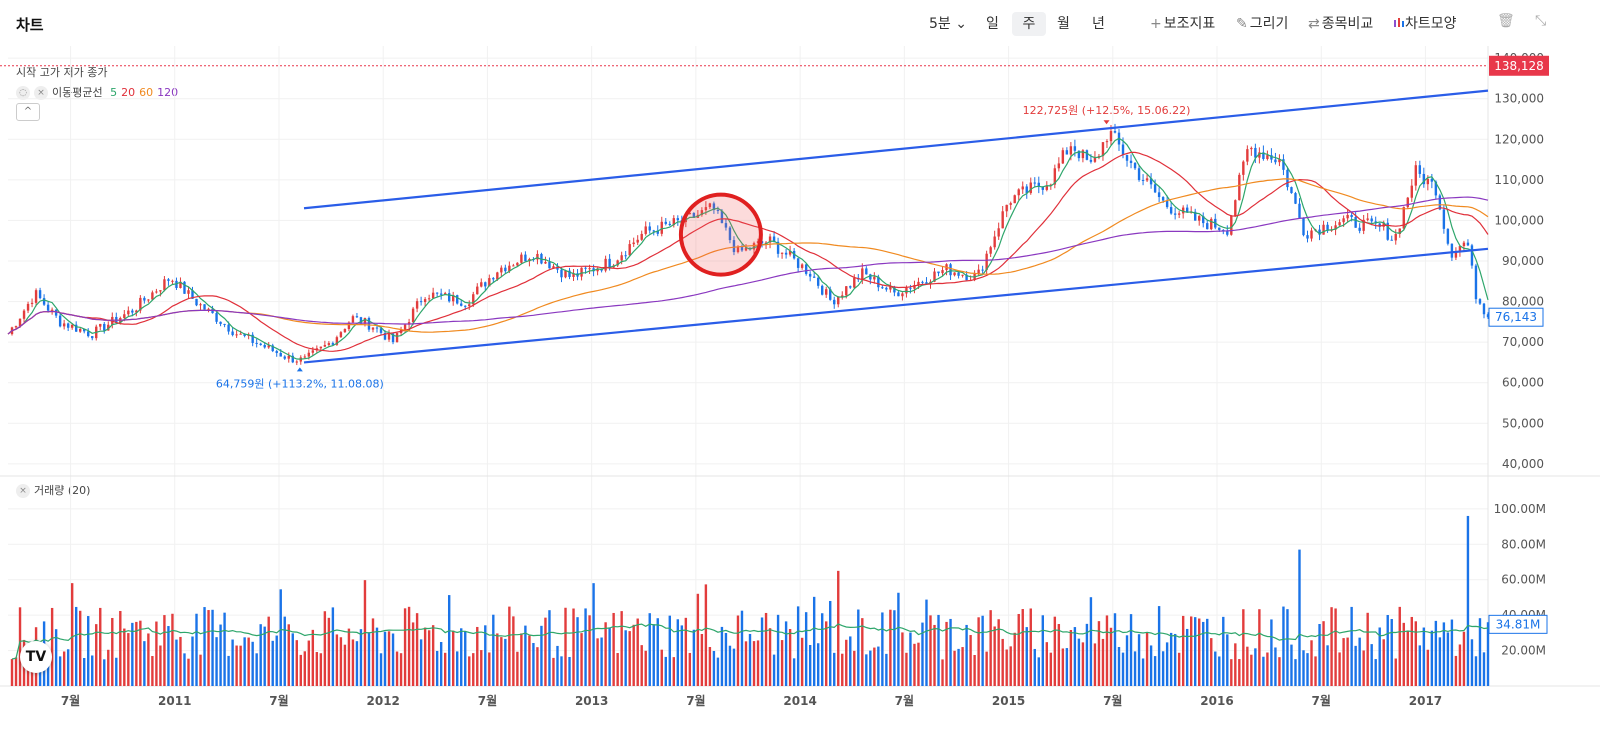 Image resolution: width=1600 pixels, height=739 pixels. I want to click on indicator-button: + 보조지표, so click(1183, 24).